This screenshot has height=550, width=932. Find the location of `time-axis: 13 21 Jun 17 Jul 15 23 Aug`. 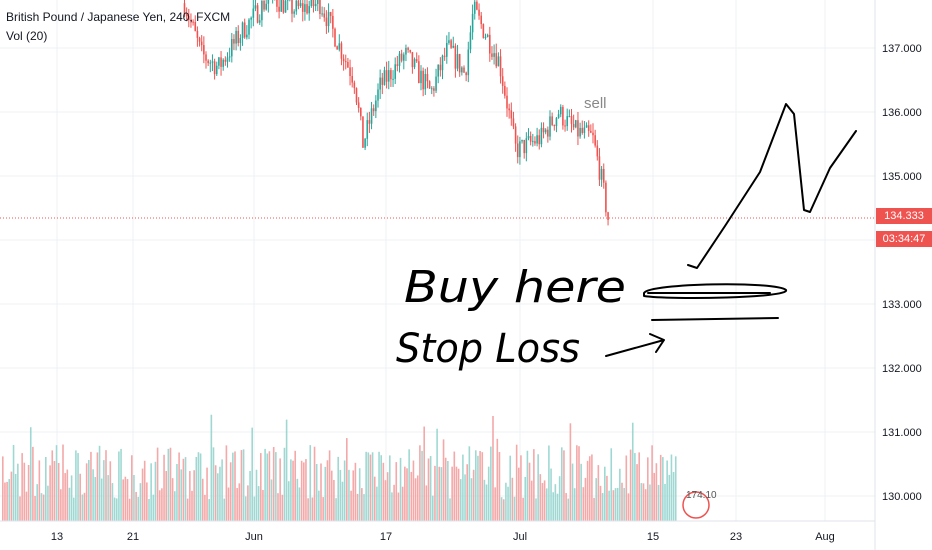

time-axis: 13 21 Jun 17 Jul 15 23 Aug is located at coordinates (437, 531).